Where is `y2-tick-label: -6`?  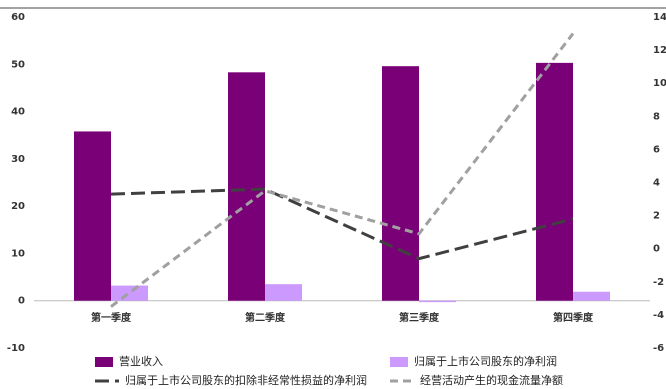
y2-tick-label: -6 is located at coordinates (658, 348).